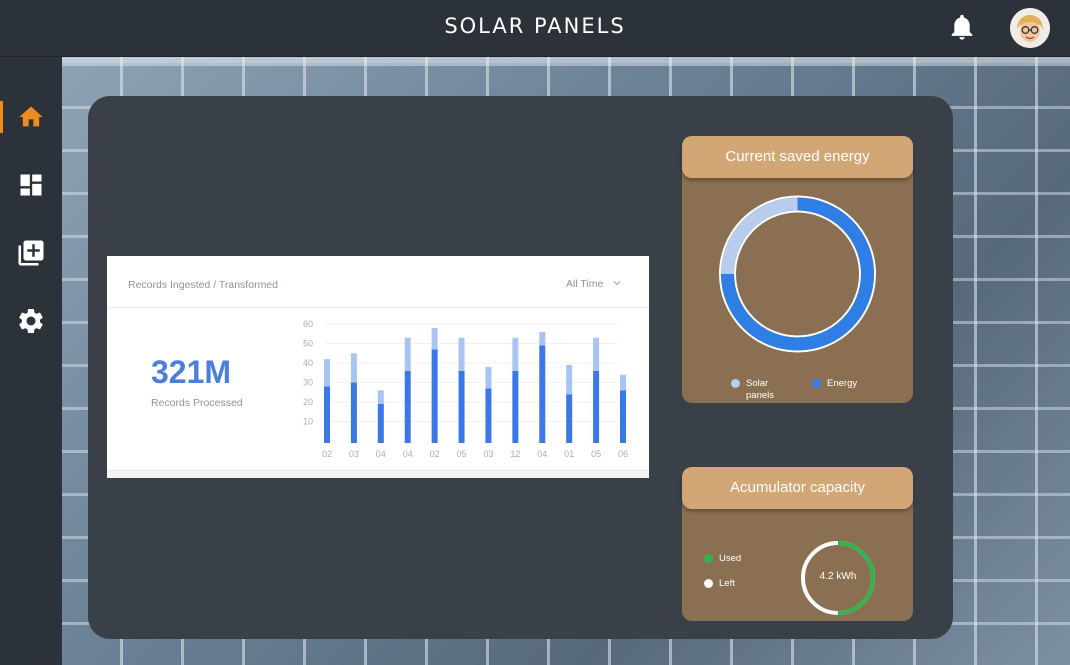 The image size is (1070, 665). I want to click on add-library-icon, so click(31, 253).